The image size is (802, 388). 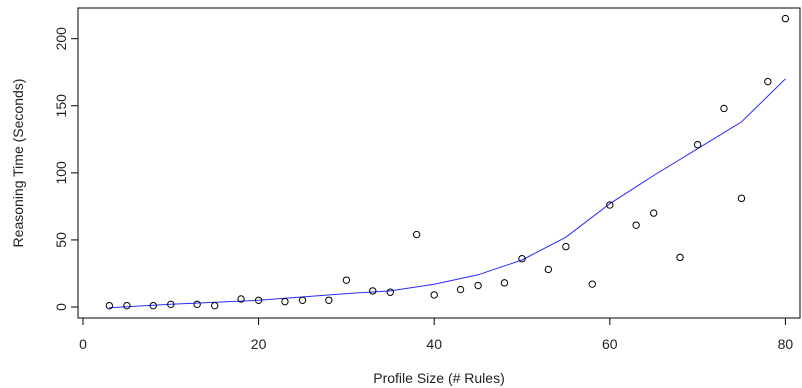 I want to click on y-axis: 0 50 100 150 200, so click(x=66, y=169).